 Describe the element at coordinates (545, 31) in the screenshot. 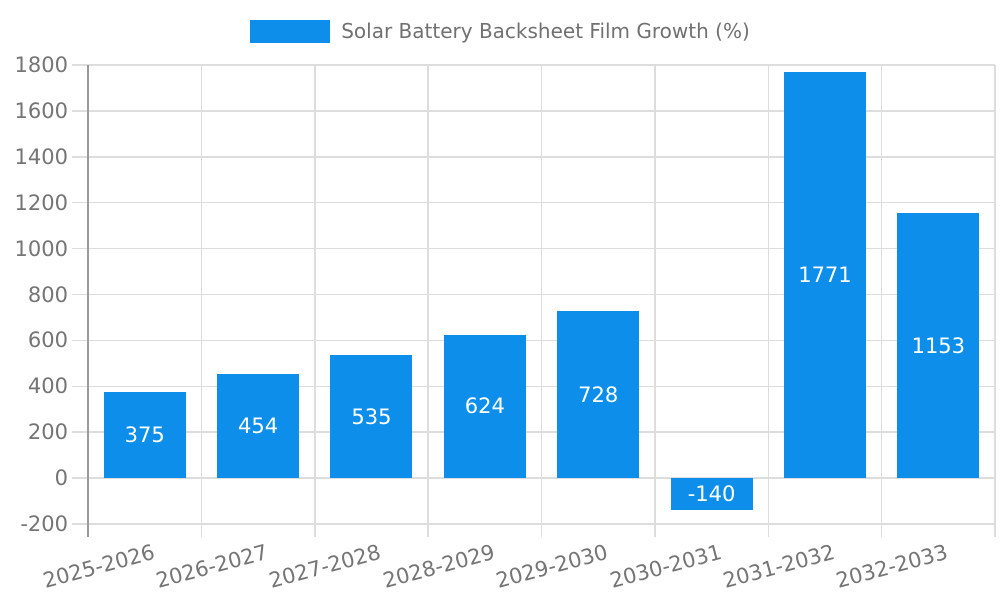

I see `chart-title: Solar Battery Backsheet Film Growth (%)` at that location.